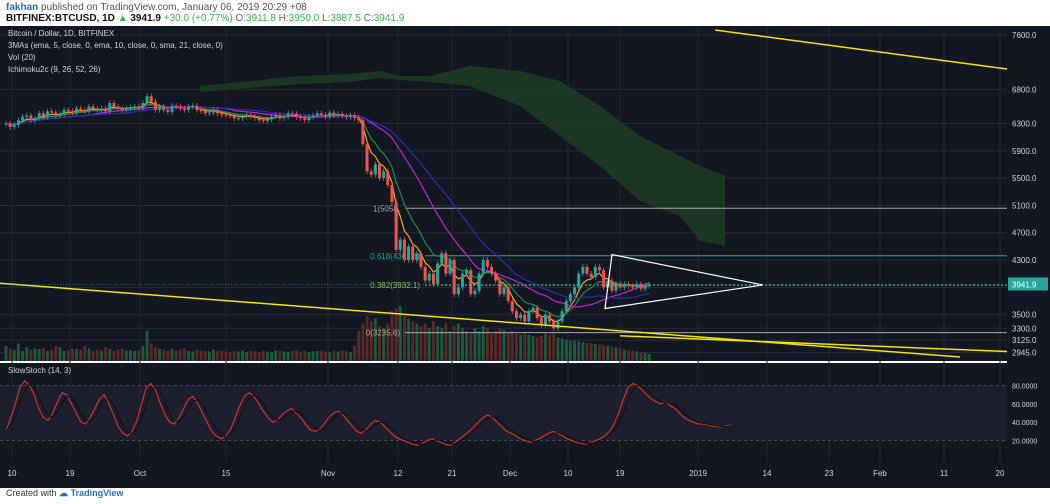  I want to click on stoch-pane: 80.0000 60.0000 40.0000 20.0000, so click(518, 412).